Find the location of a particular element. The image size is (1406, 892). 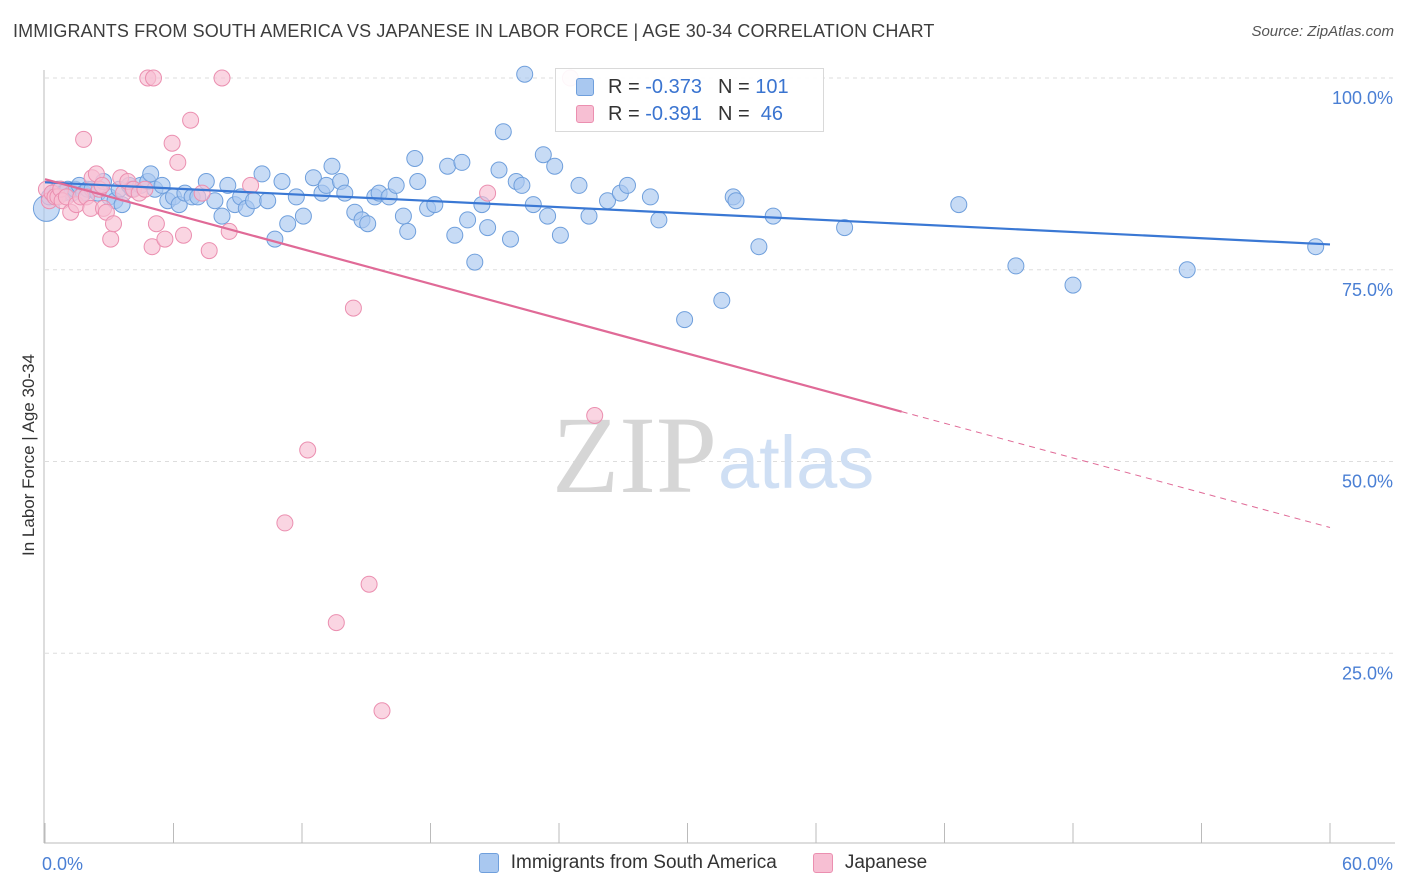

y-tick-label: 50.0% is located at coordinates (1367, 482).